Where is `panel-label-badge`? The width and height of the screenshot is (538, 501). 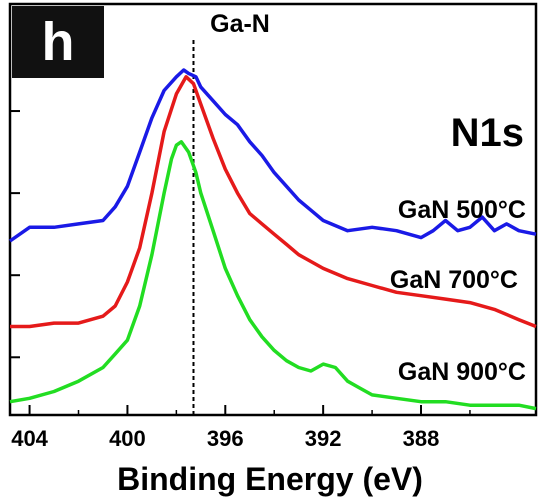
panel-label-badge is located at coordinates (58, 42).